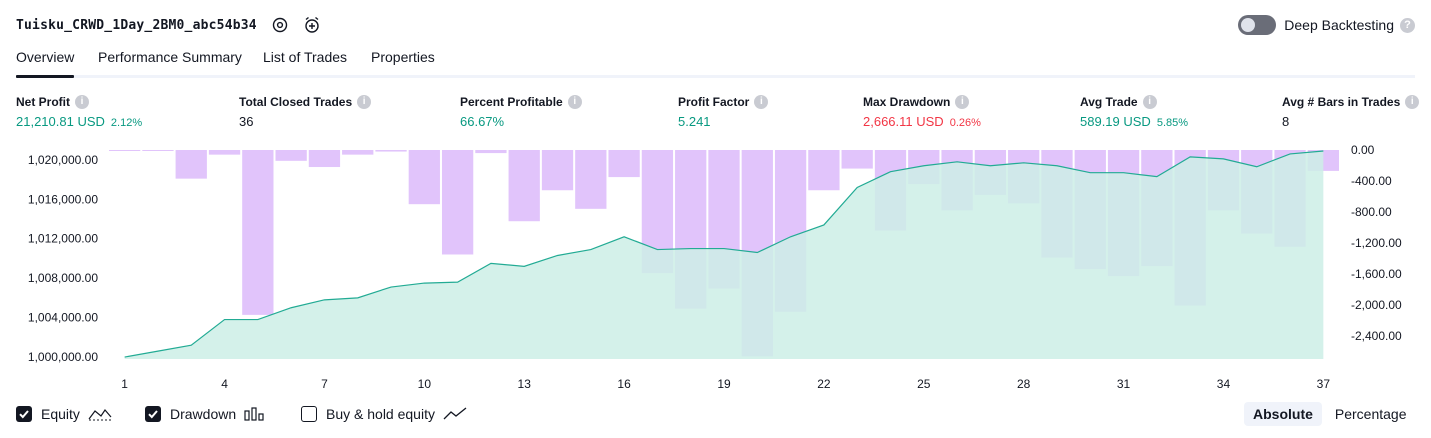  I want to click on left-axis-tick-label: 1,004,000.00, so click(63, 318).